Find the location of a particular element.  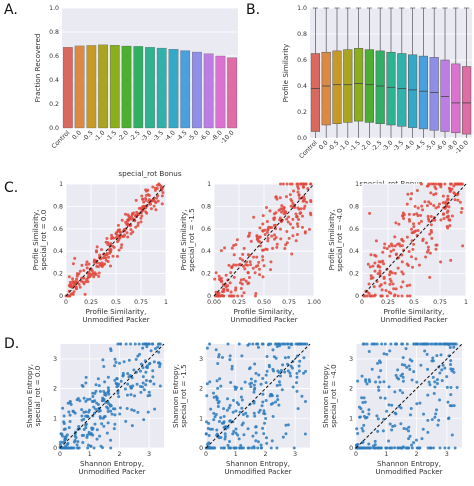

C3-identity-line is located at coordinates (414, 240).